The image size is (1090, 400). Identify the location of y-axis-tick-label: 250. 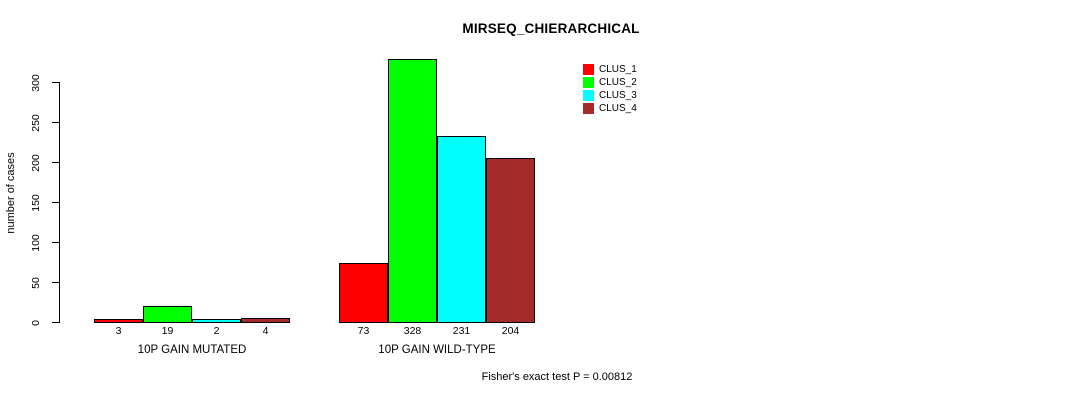
(36, 122).